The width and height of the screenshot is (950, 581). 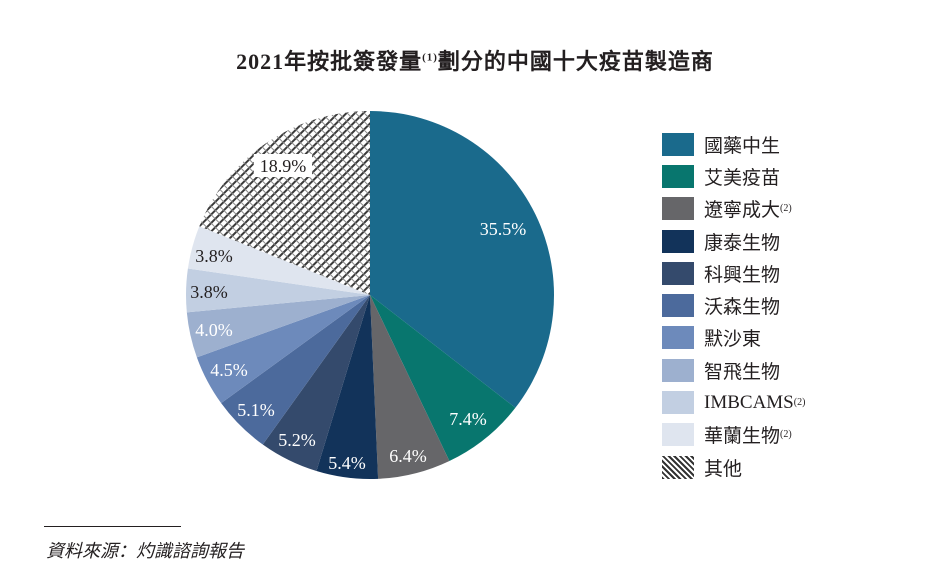 I want to click on legend-item: 科興生物, so click(x=733, y=273).